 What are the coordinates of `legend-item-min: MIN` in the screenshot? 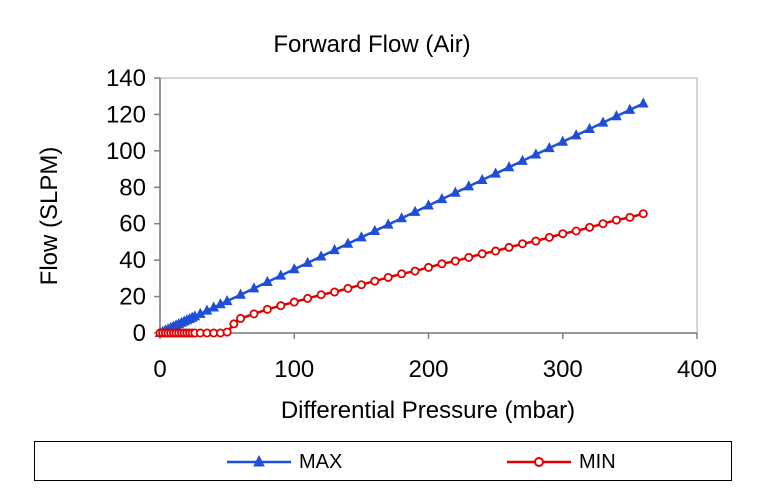 It's located at (561, 462).